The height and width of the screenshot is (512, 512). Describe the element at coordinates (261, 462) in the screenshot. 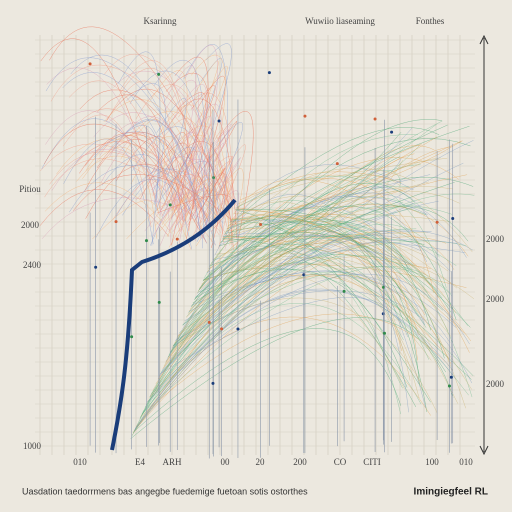

I see `x-label: 20` at that location.